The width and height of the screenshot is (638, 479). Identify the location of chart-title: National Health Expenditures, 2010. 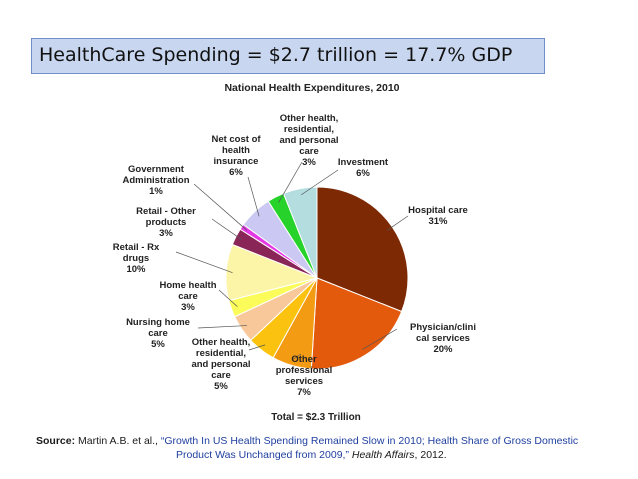
(311, 88).